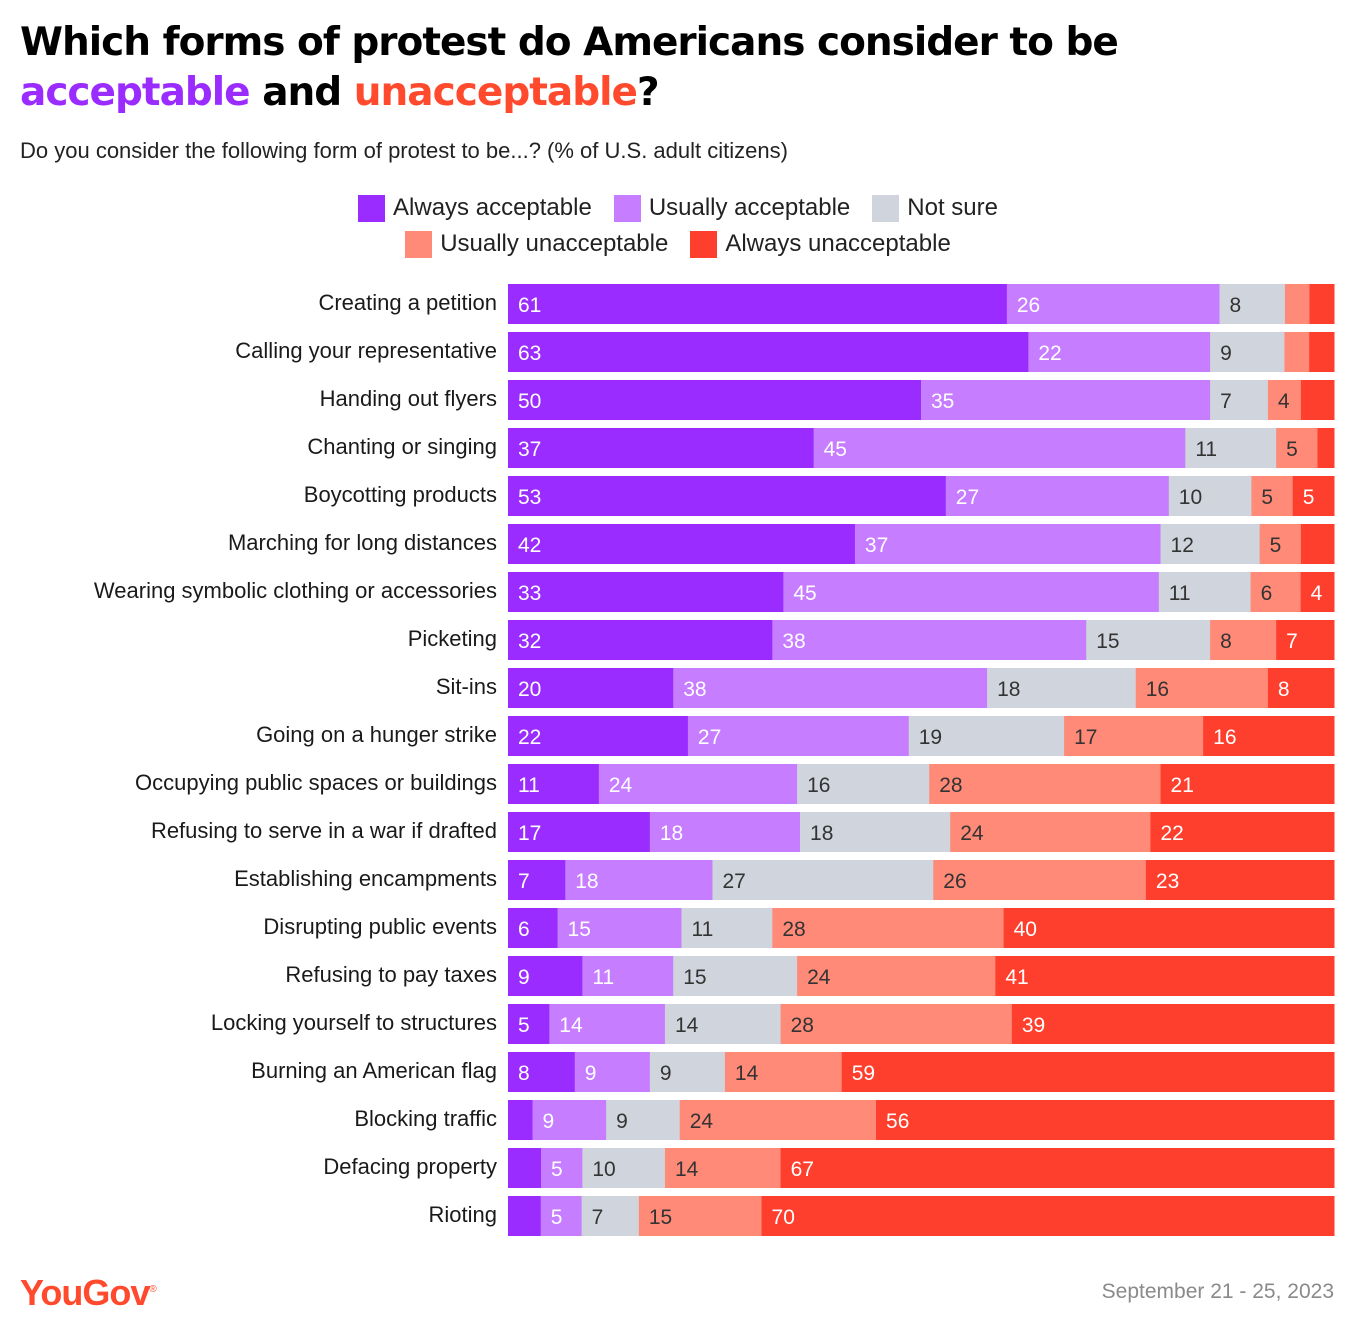 This screenshot has height=1332, width=1356. I want to click on bar-row-rioting: Rioting 5 7 15 70, so click(882, 1216).